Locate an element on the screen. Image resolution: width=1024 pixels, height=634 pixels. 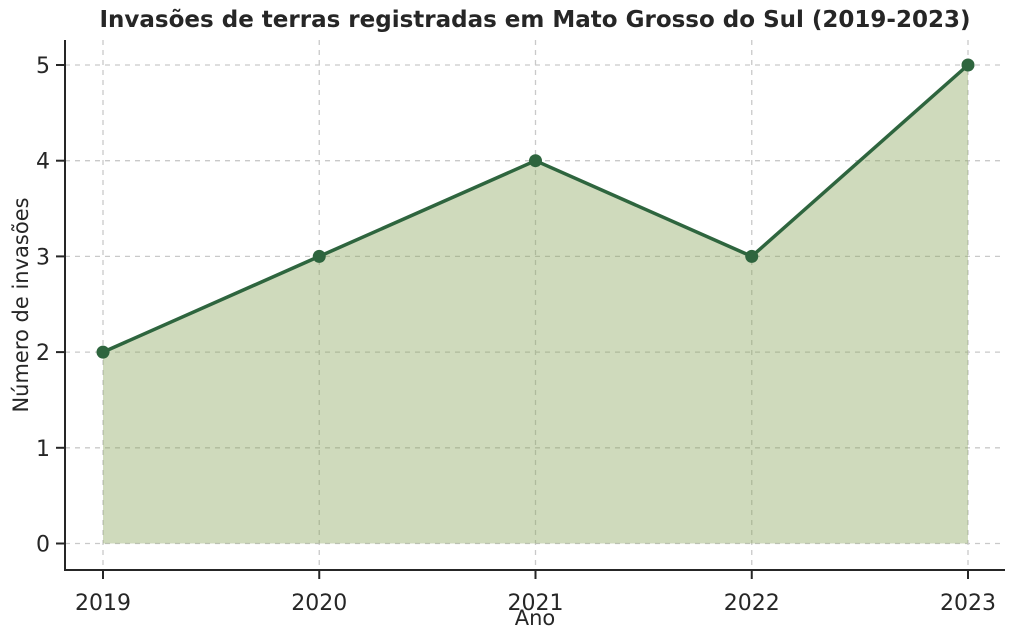
data-point-2022 is located at coordinates (752, 256).